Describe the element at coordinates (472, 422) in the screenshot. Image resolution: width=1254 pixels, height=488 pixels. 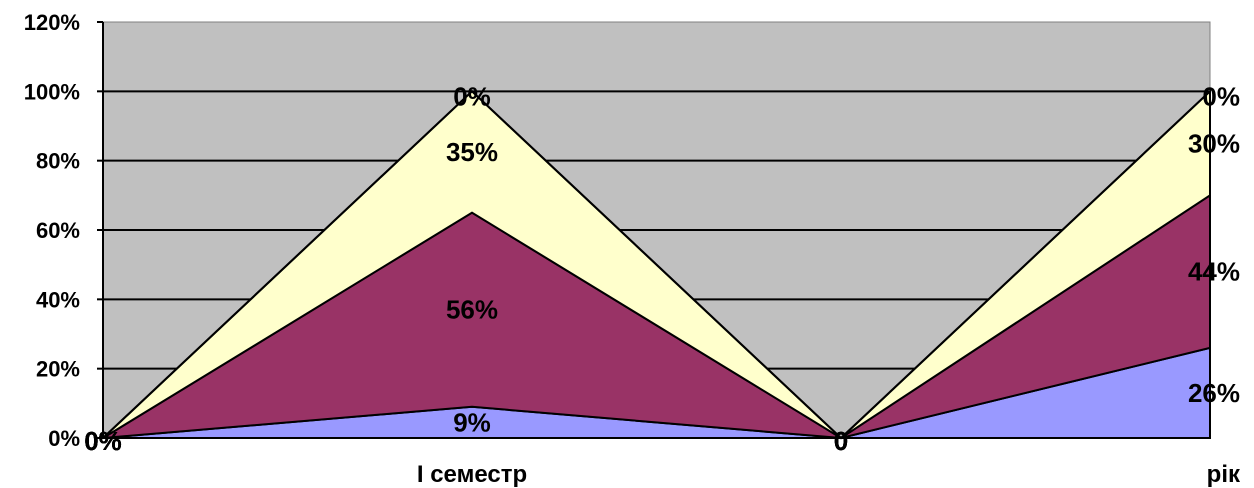
I see `data-label: 9%` at that location.